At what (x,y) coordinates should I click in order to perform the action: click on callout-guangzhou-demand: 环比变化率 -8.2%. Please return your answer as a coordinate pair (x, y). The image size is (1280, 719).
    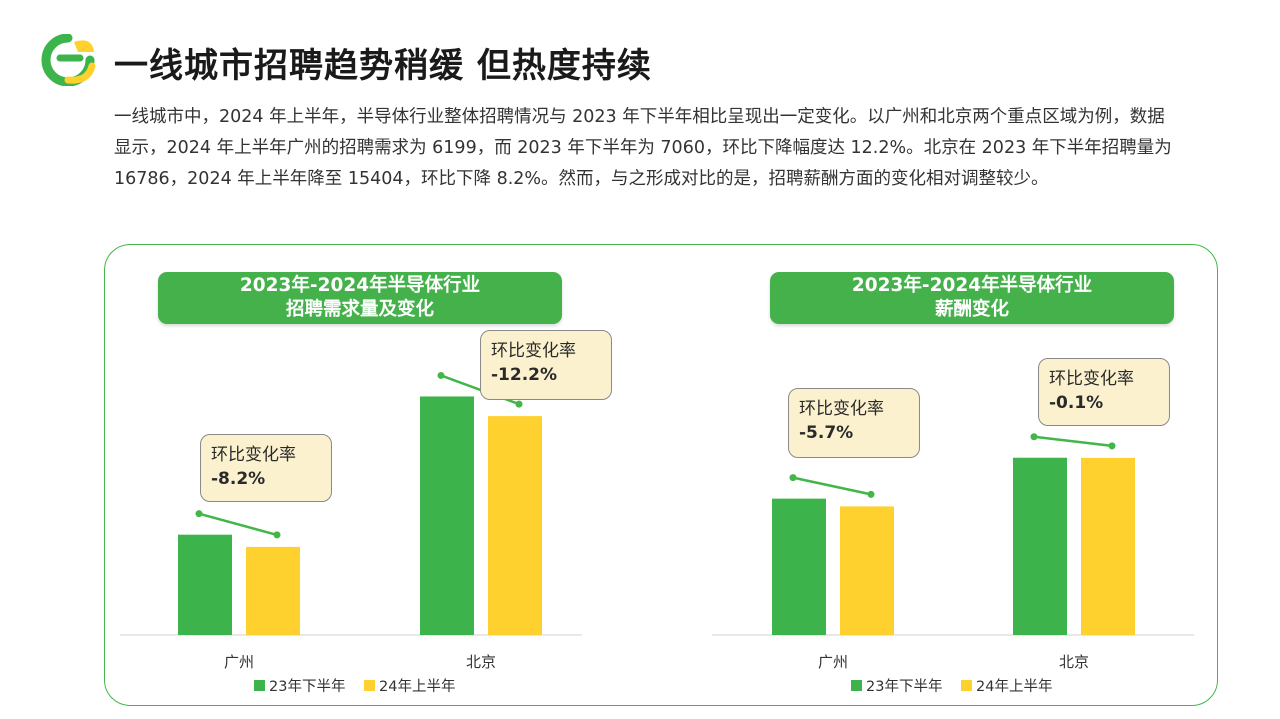
    Looking at the image, I should click on (266, 468).